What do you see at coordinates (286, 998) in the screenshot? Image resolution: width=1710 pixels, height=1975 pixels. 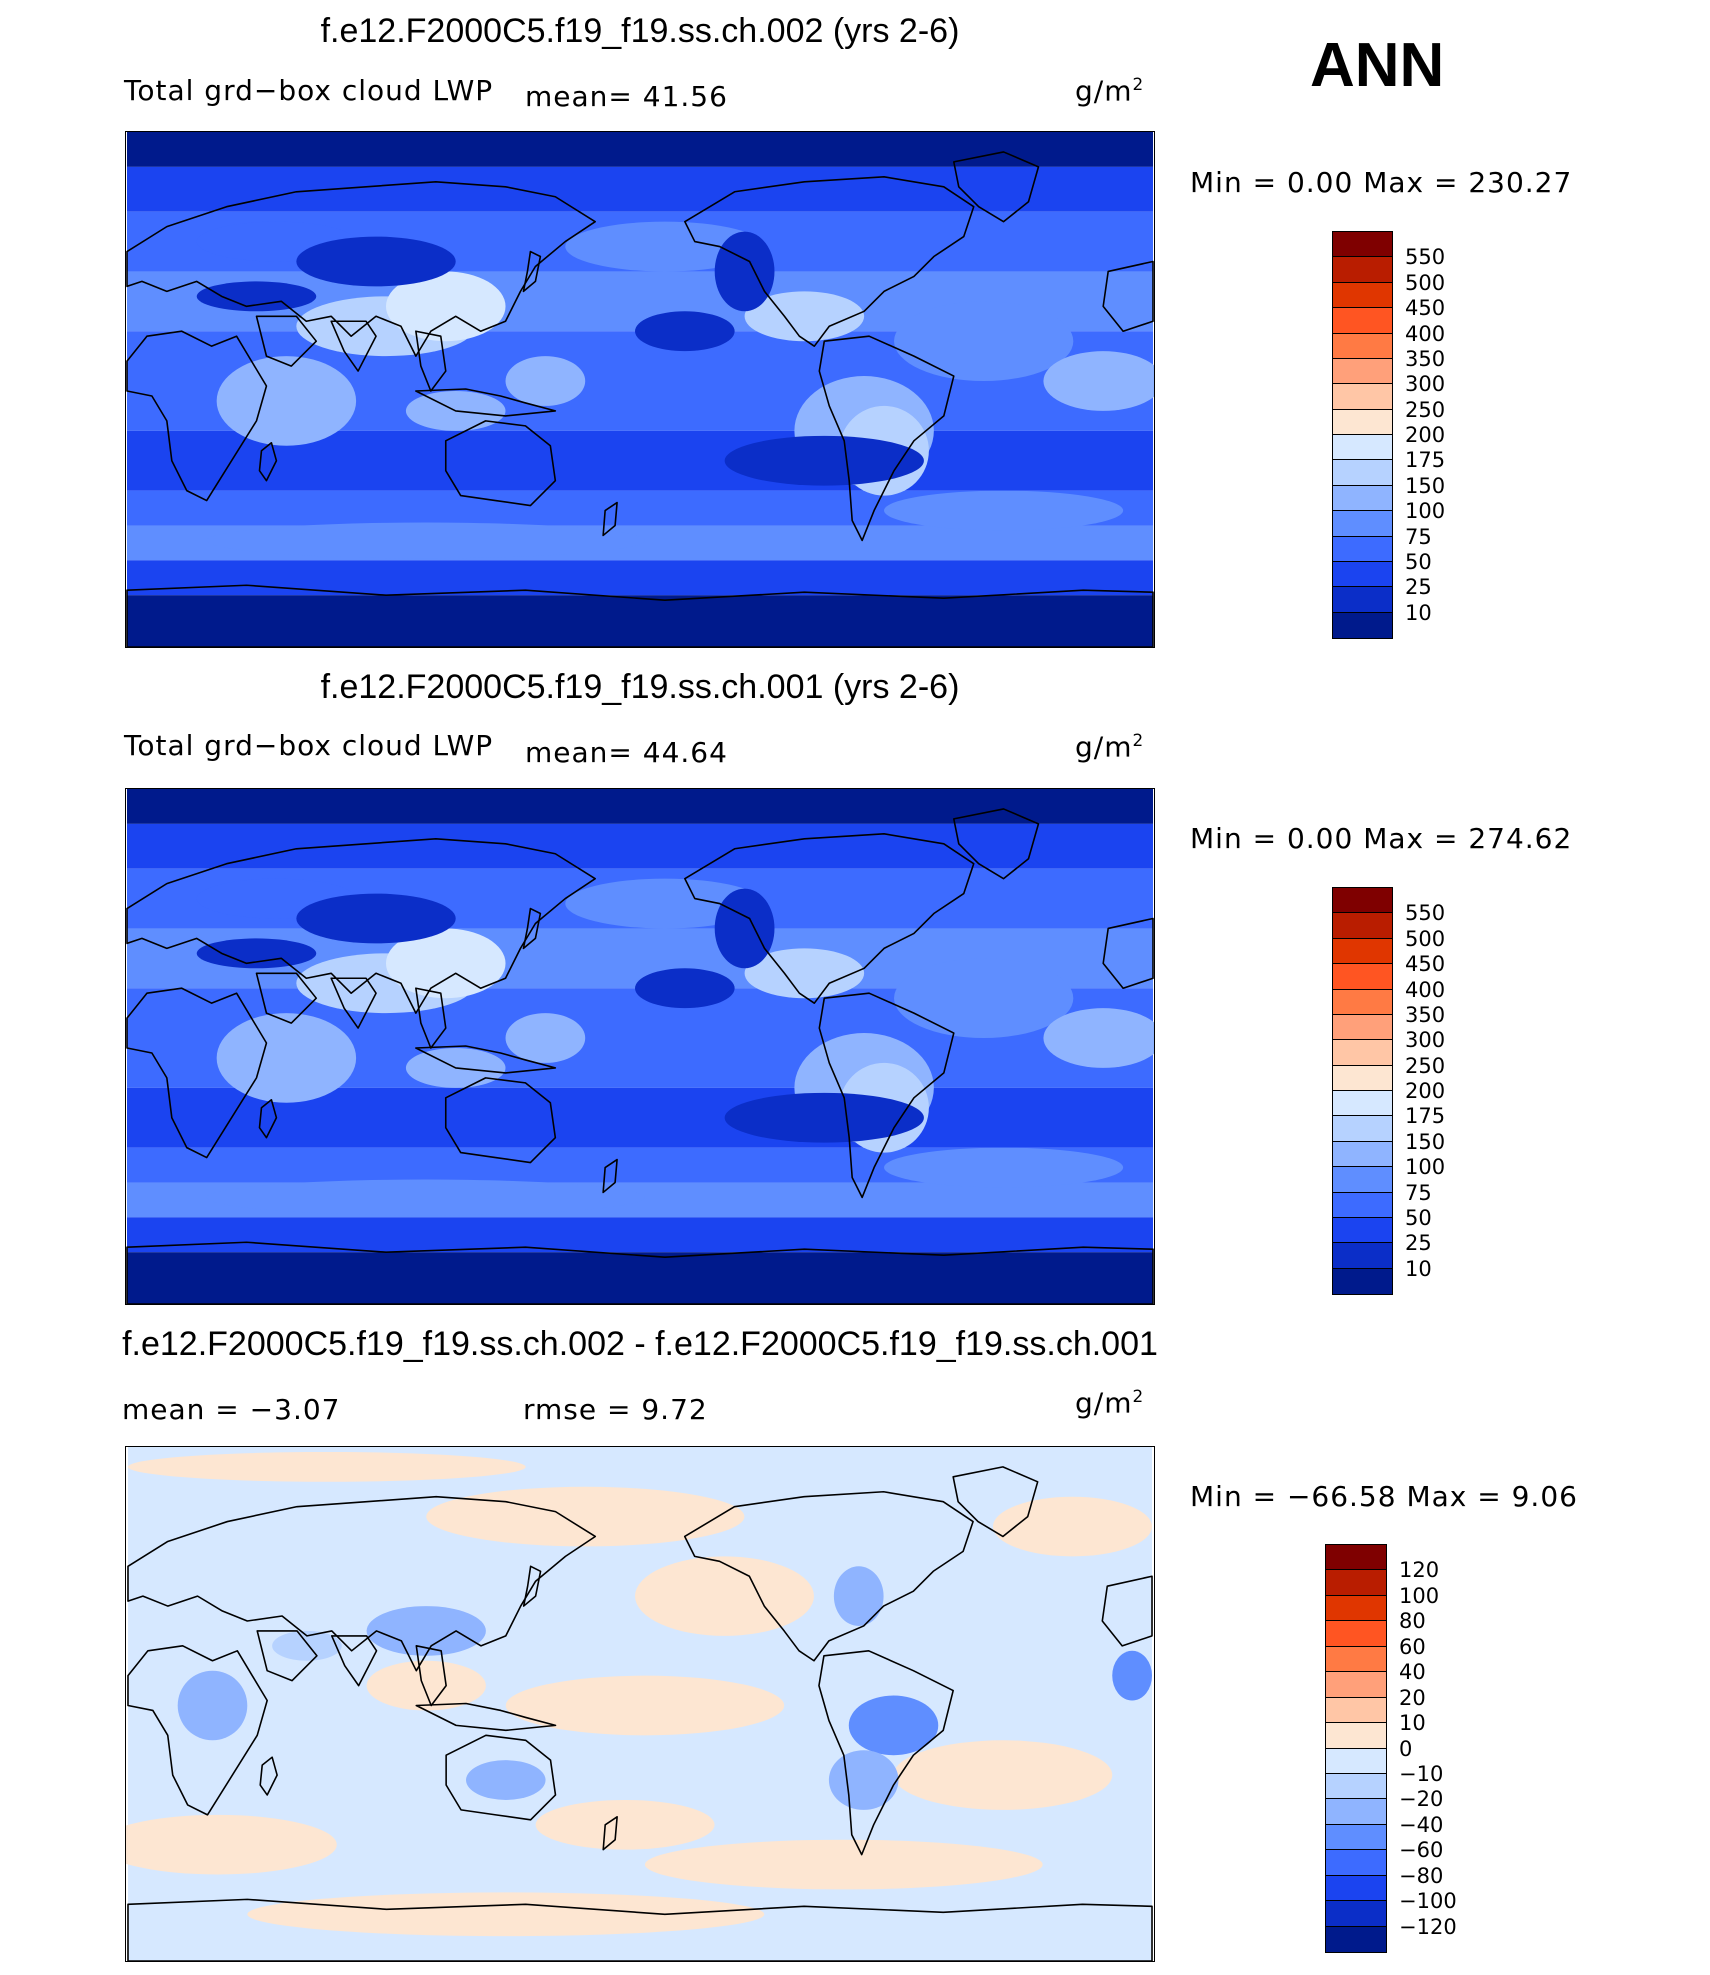 I see `coastline-arabia` at bounding box center [286, 998].